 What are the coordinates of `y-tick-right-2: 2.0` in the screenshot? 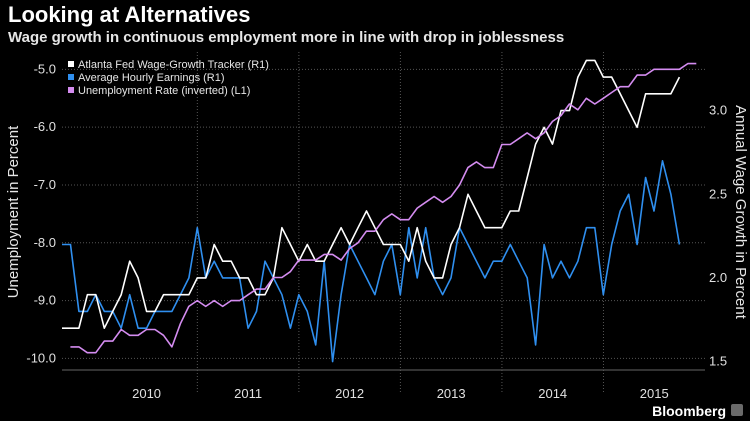 It's located at (718, 277).